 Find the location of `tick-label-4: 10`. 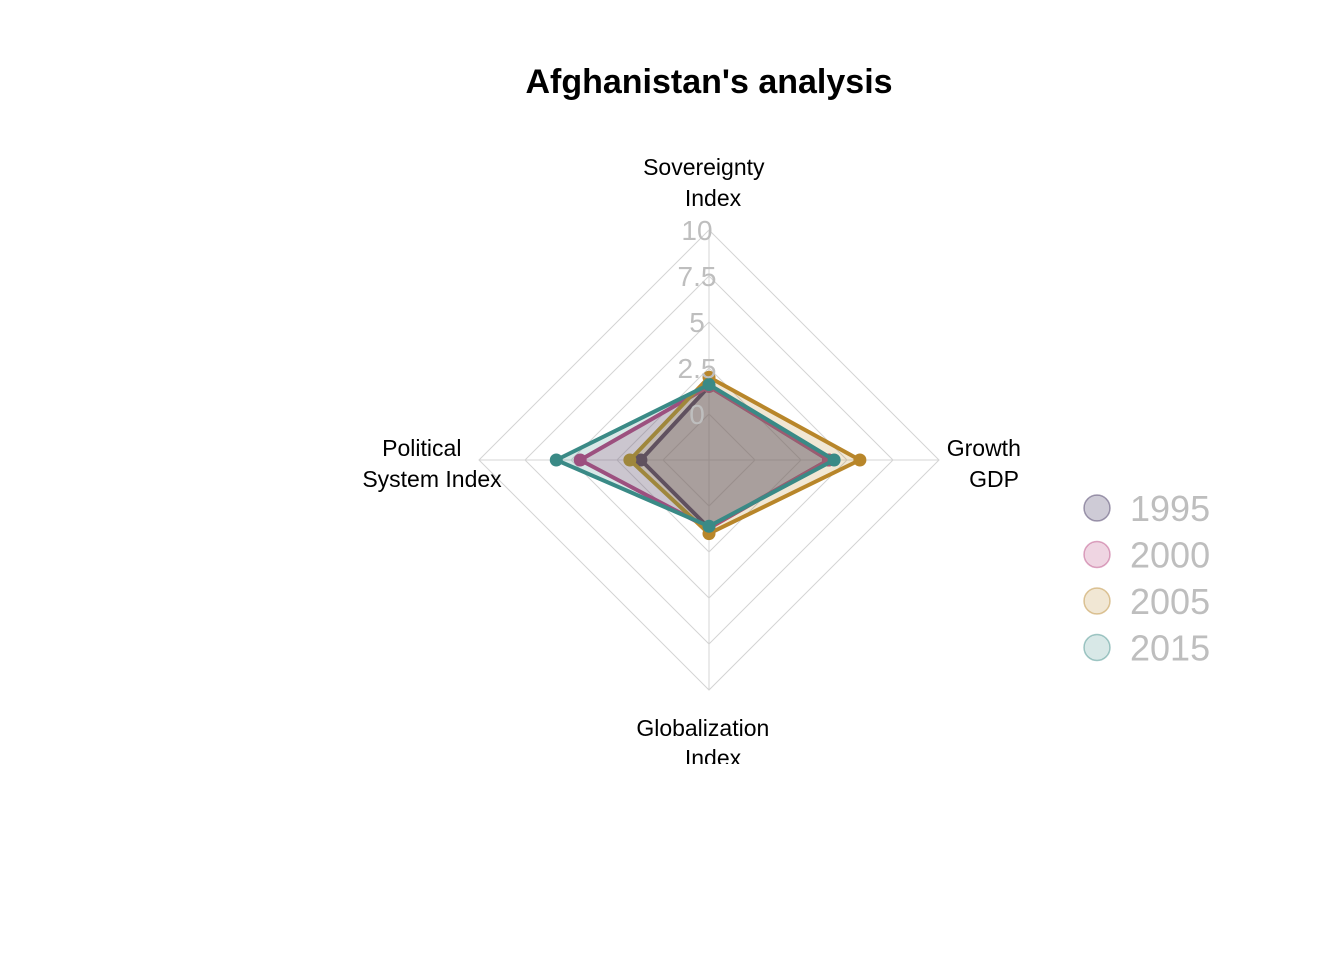

tick-label-4: 10 is located at coordinates (696, 230).